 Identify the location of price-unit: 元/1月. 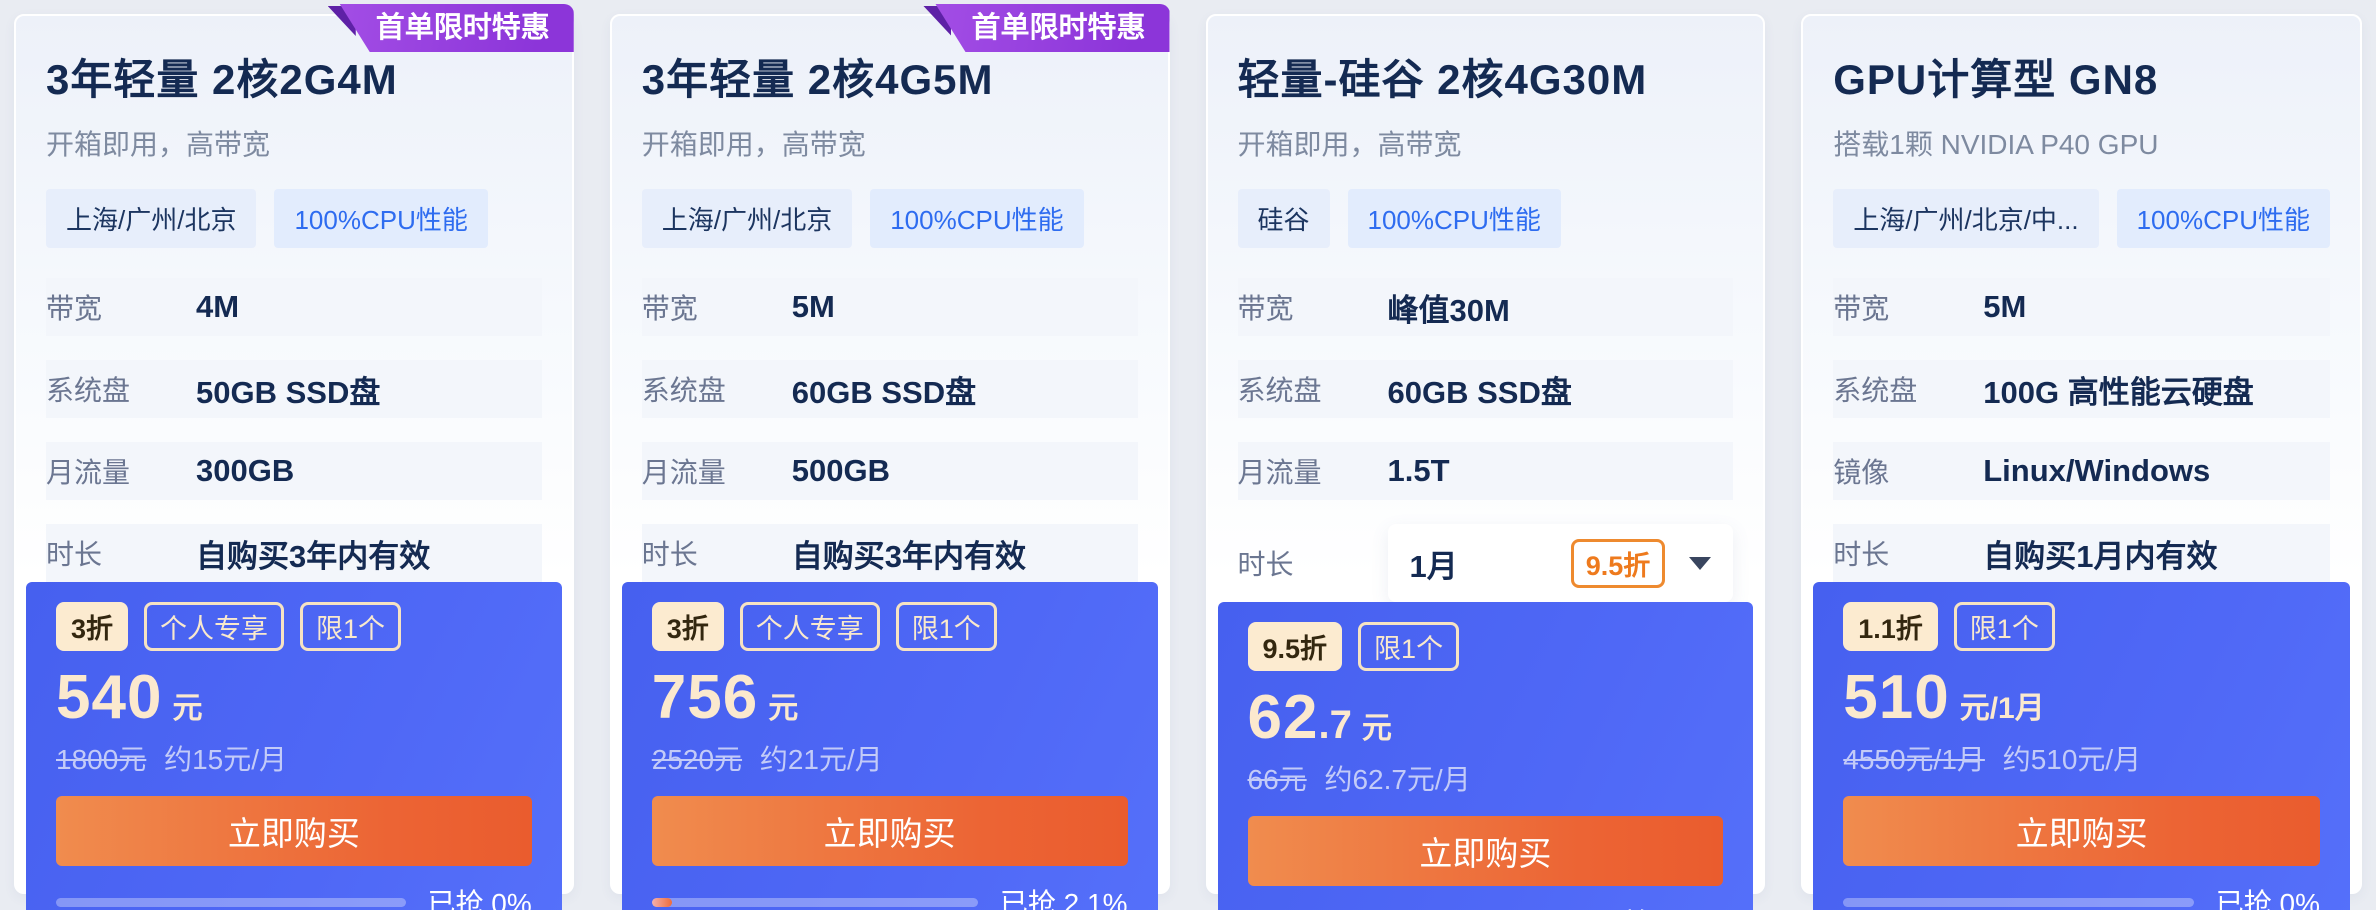
(2002, 708).